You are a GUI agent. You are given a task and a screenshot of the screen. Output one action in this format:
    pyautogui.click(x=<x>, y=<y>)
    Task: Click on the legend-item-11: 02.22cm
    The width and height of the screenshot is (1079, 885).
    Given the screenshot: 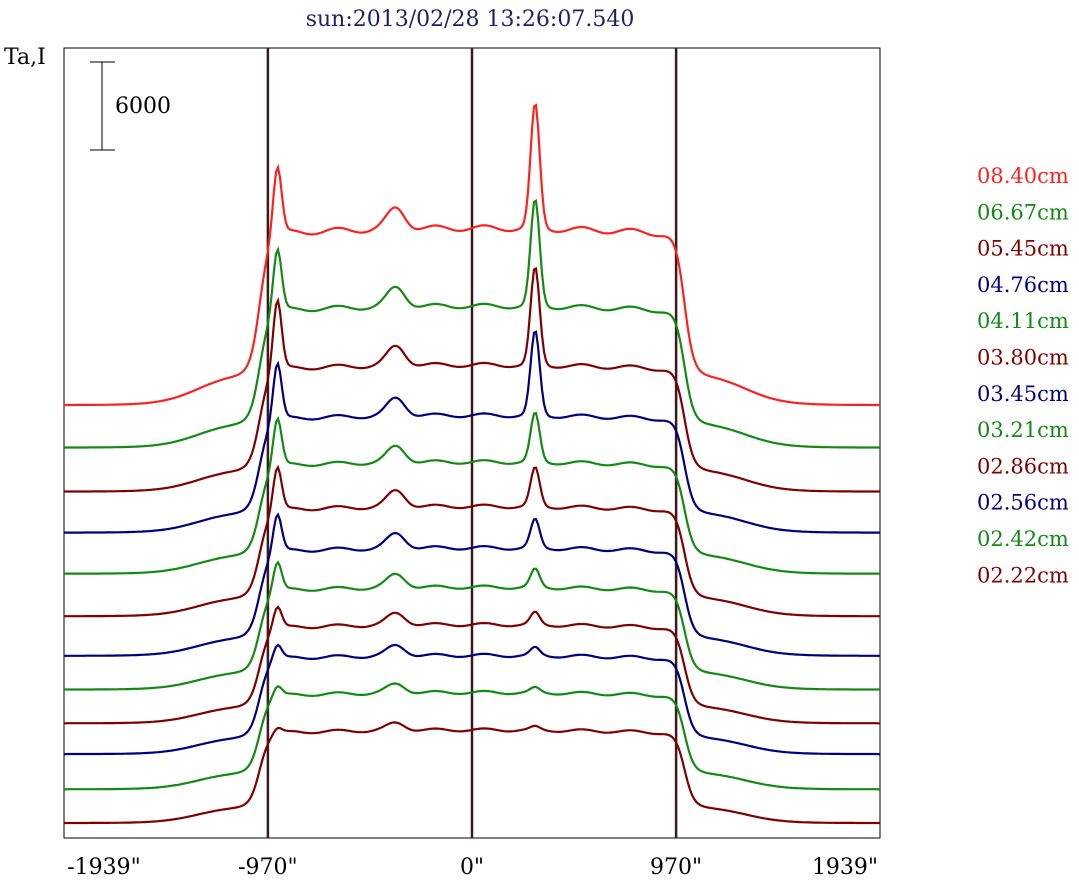 What is the action you would take?
    pyautogui.click(x=1023, y=575)
    